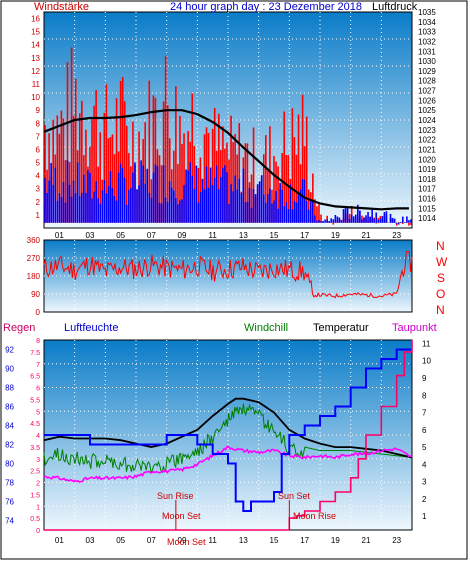 The image size is (470, 562). Describe the element at coordinates (213, 235) in the screenshot. I see `panel1-x-tick-label: 11` at that location.